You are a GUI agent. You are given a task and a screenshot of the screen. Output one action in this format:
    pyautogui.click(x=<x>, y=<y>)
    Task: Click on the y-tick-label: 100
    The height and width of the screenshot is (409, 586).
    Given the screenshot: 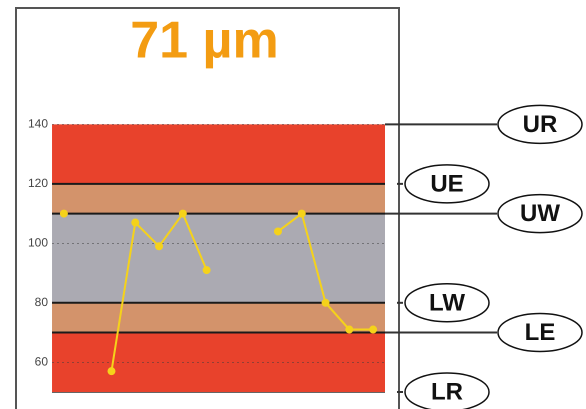 What is the action you would take?
    pyautogui.click(x=38, y=243)
    